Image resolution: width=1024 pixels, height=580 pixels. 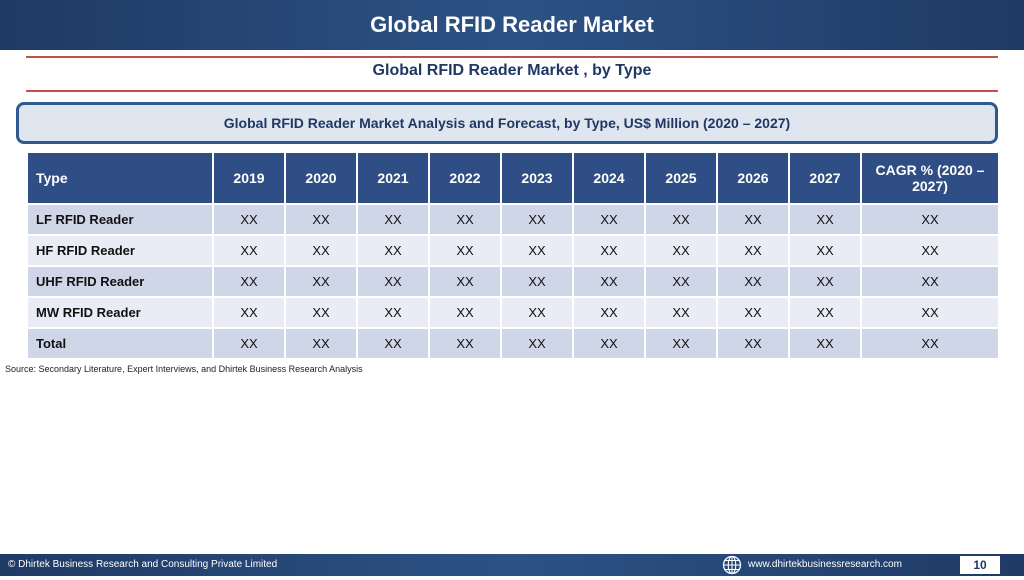 I want to click on row-label: LF RFID Reader, so click(x=120, y=219).